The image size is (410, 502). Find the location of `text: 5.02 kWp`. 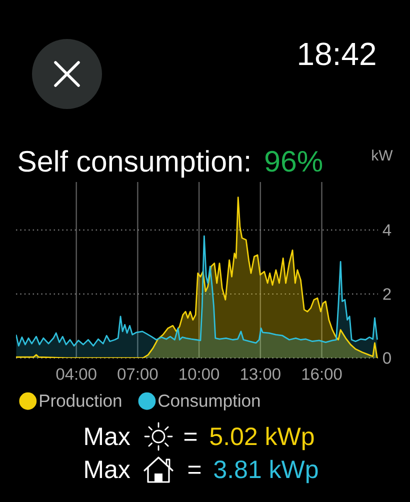

text: 5.02 kWp is located at coordinates (262, 438).